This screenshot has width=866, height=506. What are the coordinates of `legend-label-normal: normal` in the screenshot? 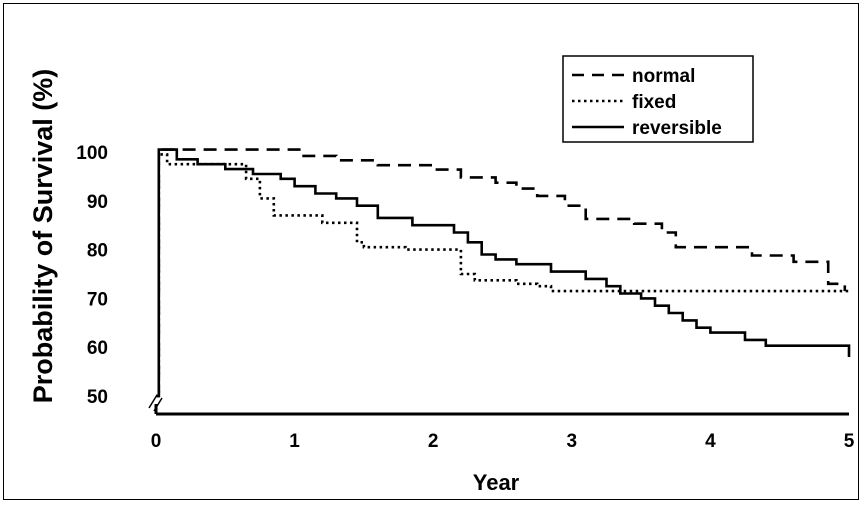 It's located at (663, 76).